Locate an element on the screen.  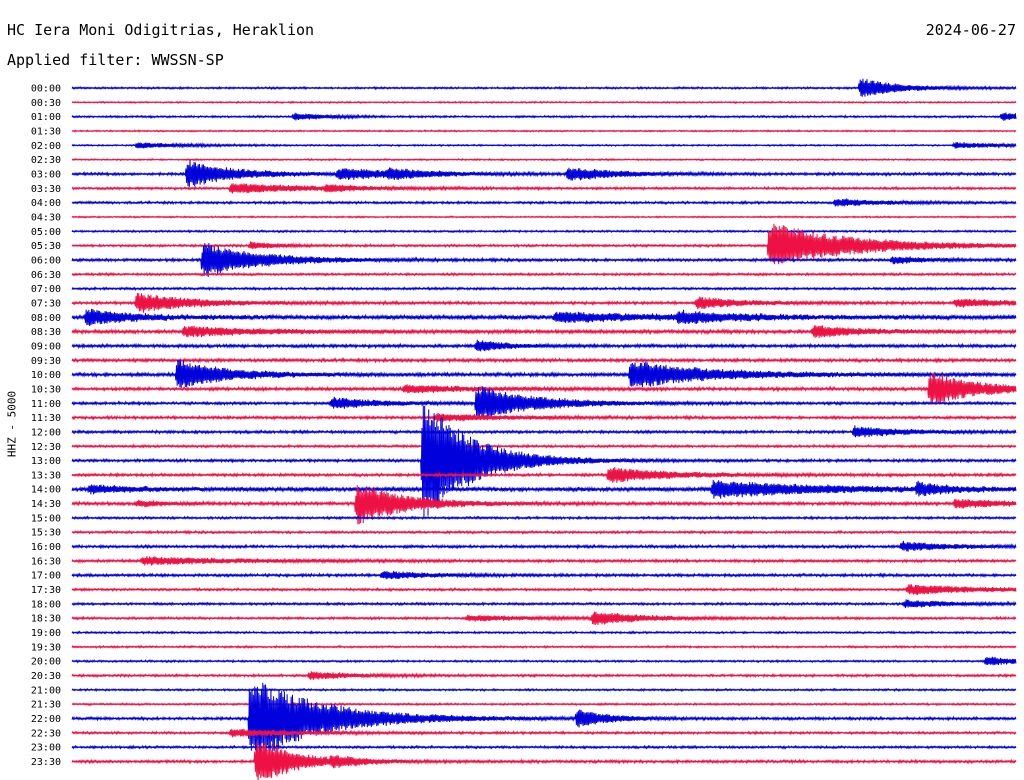
time-label-1400: 14:00 is located at coordinates (46, 490).